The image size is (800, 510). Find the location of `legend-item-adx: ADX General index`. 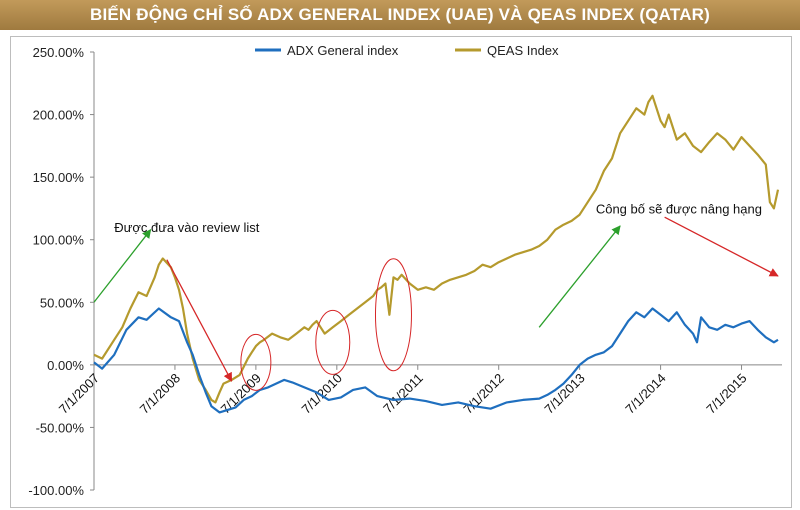

legend-item-adx: ADX General index is located at coordinates (327, 50).